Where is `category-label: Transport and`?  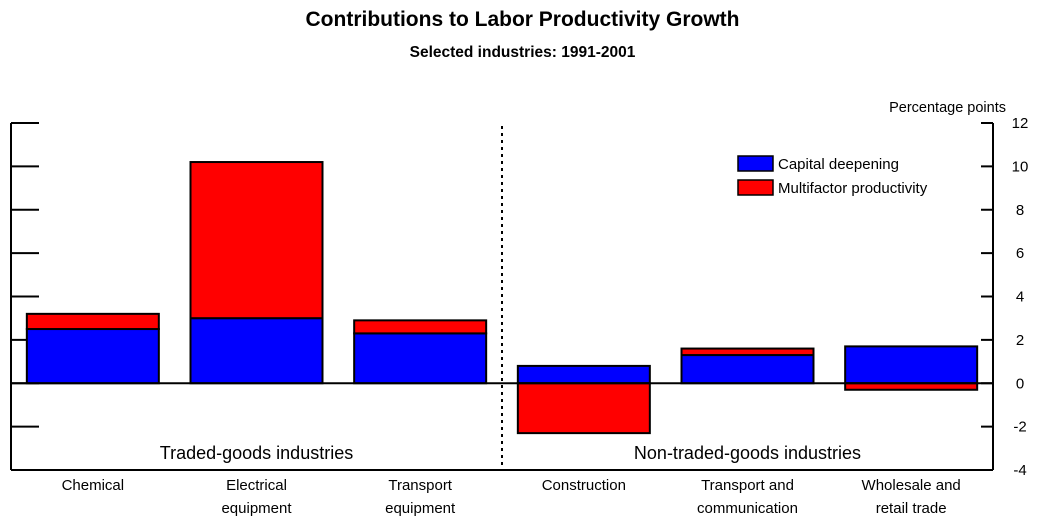
category-label: Transport and is located at coordinates (747, 485).